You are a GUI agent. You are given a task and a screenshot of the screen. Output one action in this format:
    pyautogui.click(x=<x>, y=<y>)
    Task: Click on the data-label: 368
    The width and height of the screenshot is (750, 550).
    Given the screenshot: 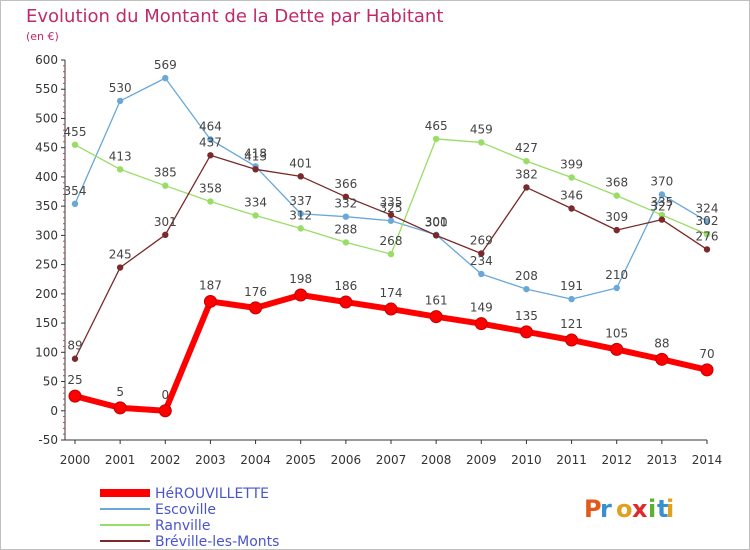 What is the action you would take?
    pyautogui.click(x=616, y=183)
    